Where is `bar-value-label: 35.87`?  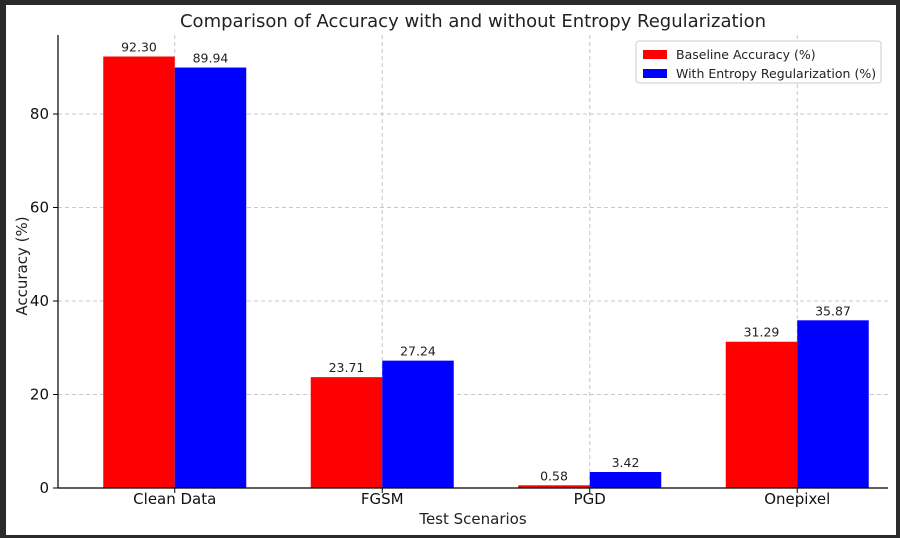
bar-value-label: 35.87 is located at coordinates (833, 310).